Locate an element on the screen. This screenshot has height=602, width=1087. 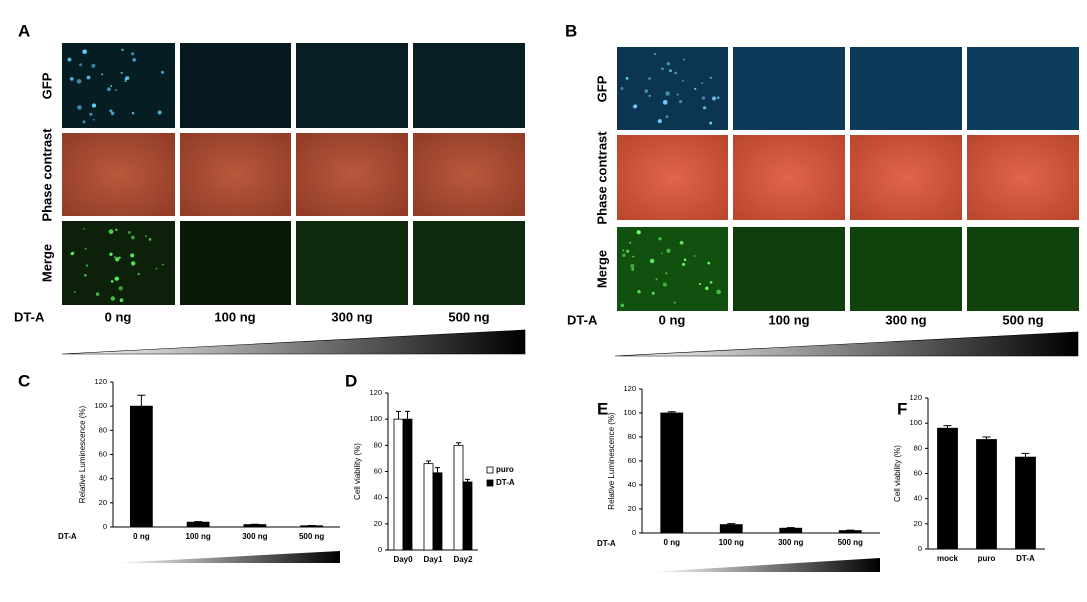
legend-swatch is located at coordinates (490, 483).